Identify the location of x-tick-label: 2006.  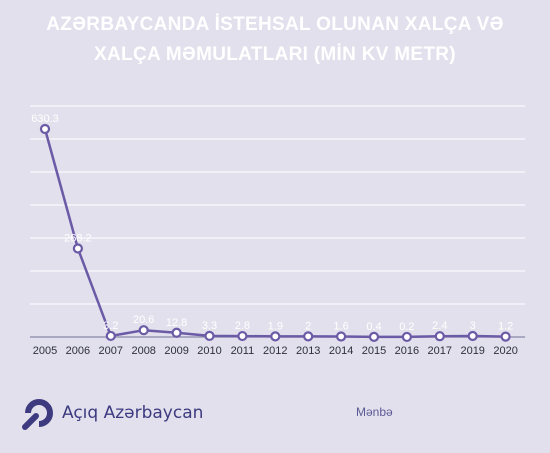
(78, 351).